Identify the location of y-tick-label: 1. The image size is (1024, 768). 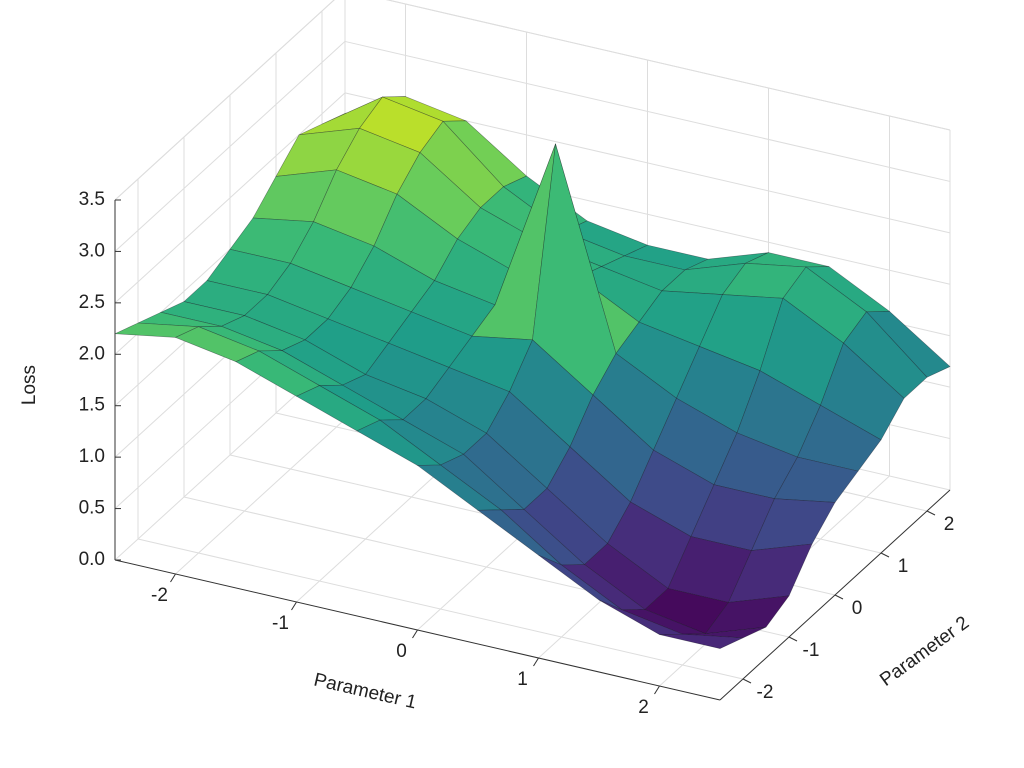
(903, 566).